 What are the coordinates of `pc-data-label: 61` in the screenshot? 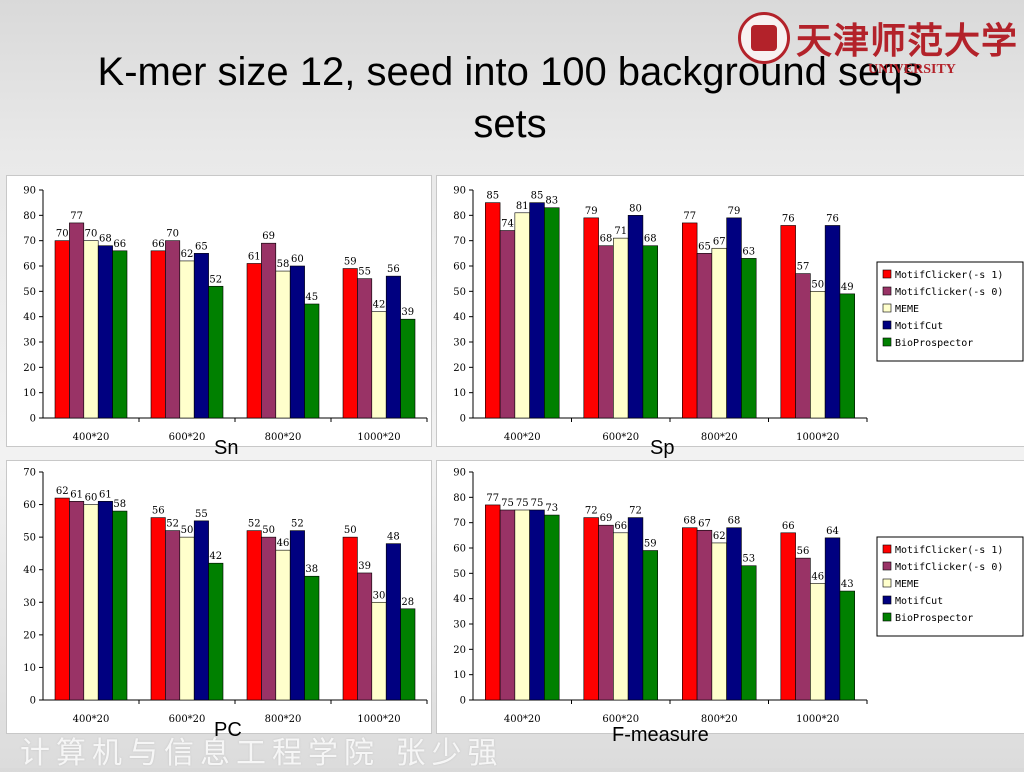 It's located at (76, 494).